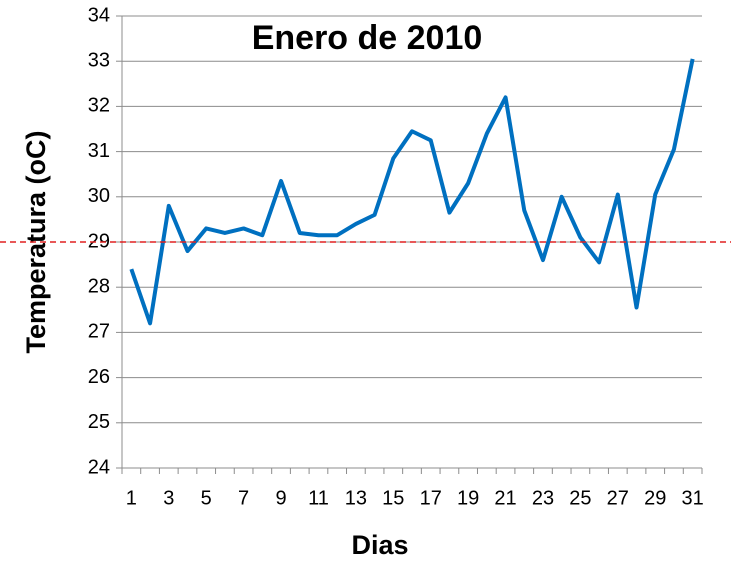  What do you see at coordinates (99, 422) in the screenshot?
I see `y-tick-label: 25` at bounding box center [99, 422].